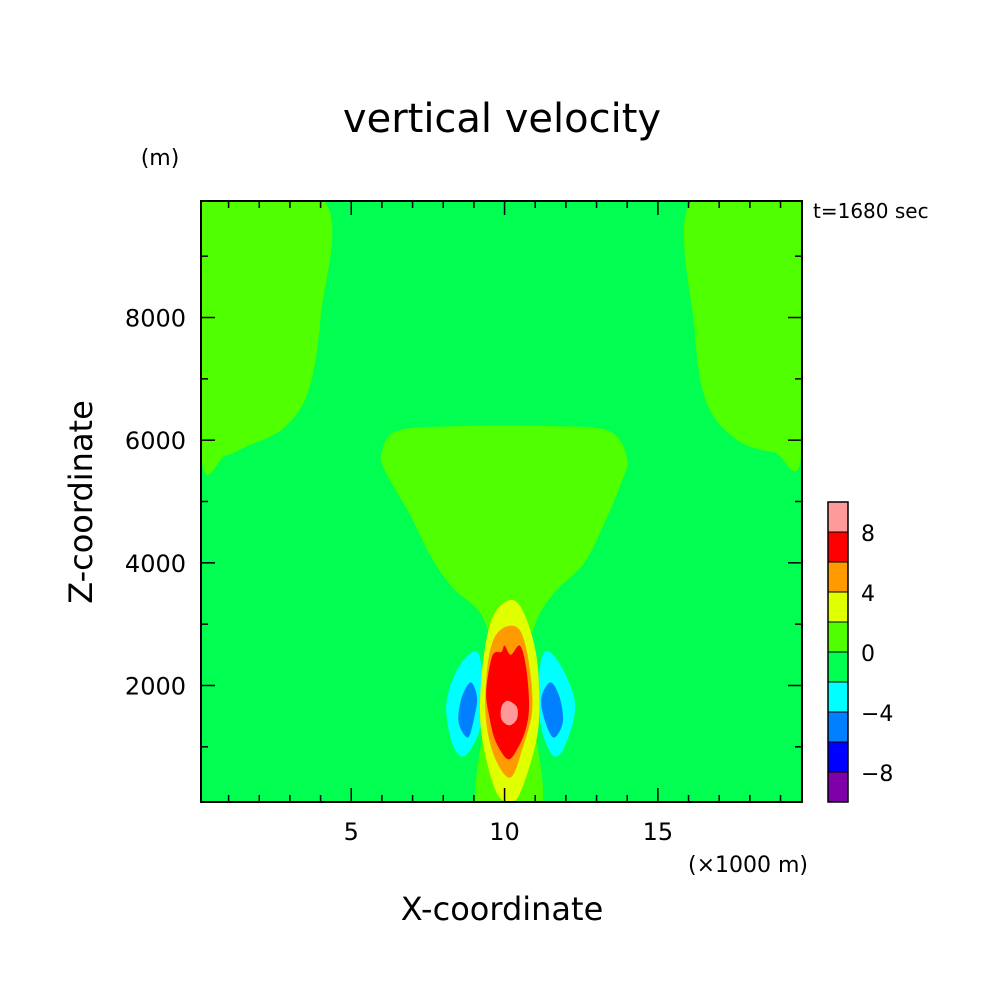  What do you see at coordinates (877, 714) in the screenshot?
I see `colorbar-label: −4` at bounding box center [877, 714].